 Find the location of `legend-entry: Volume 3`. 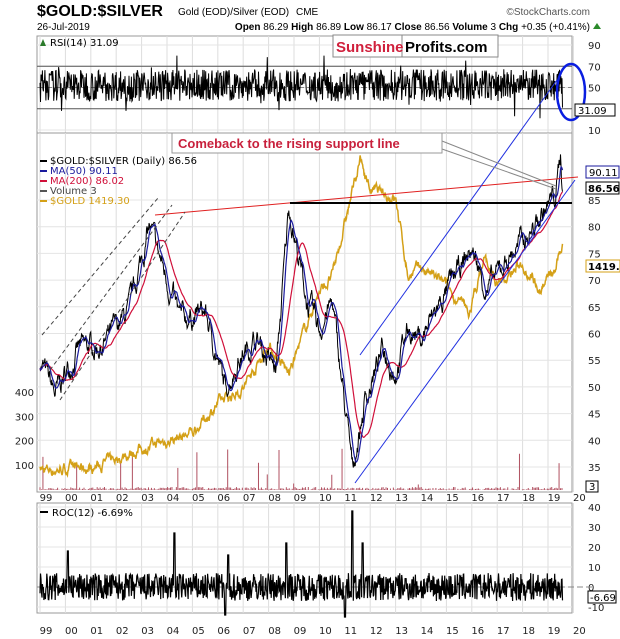

legend-entry: Volume 3 is located at coordinates (73, 191).